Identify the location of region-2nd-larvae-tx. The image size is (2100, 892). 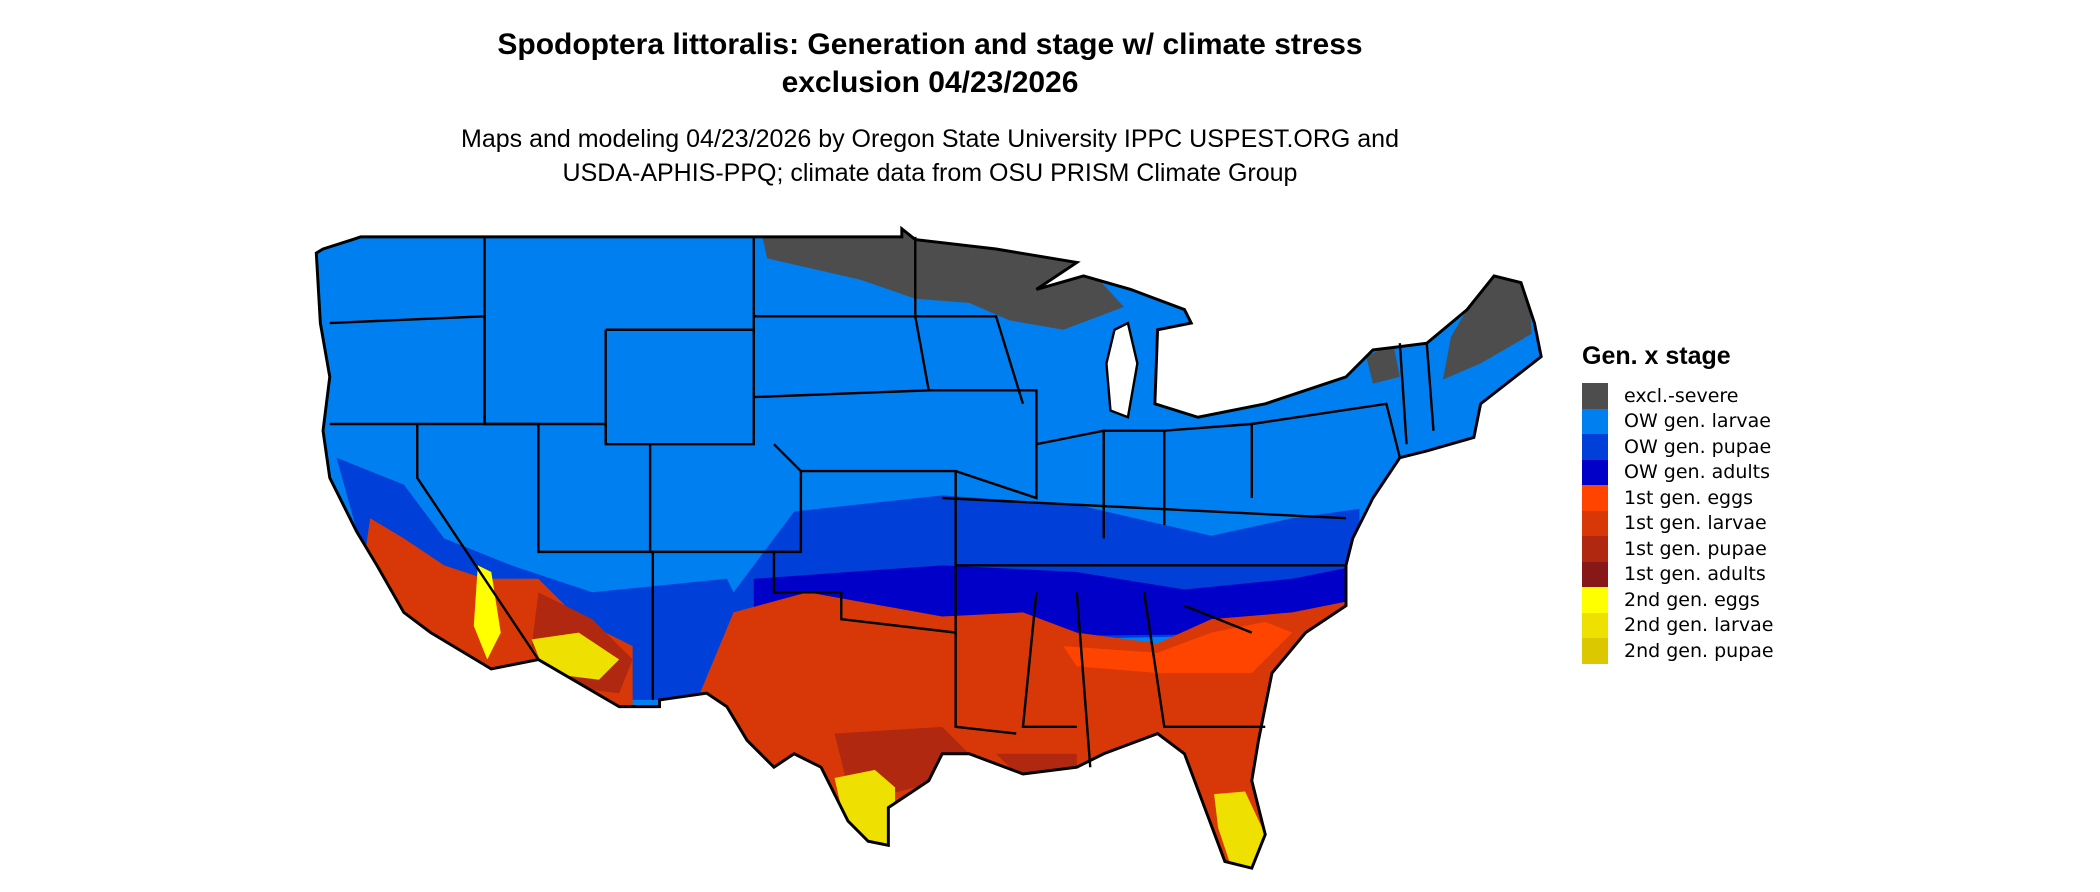
(865, 808).